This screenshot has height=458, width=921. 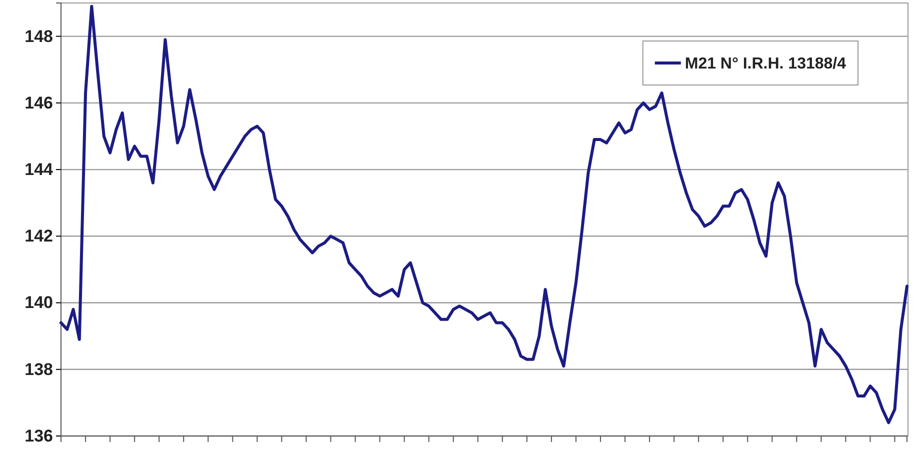 What do you see at coordinates (38, 36) in the screenshot?
I see `y-tick-label: 148` at bounding box center [38, 36].